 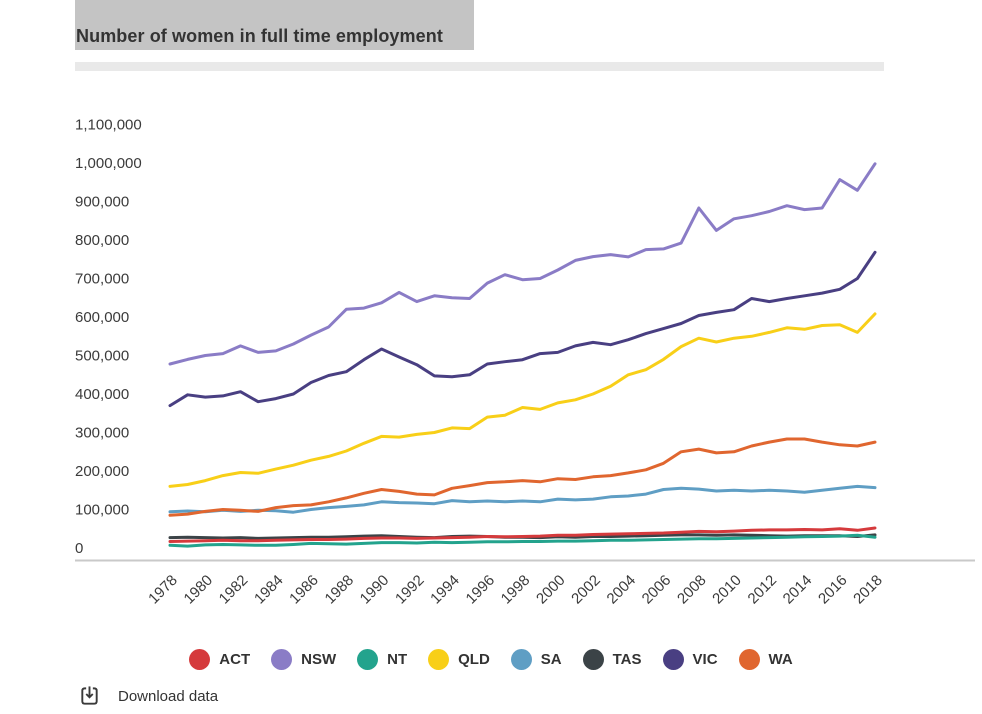 I want to click on legend-item-ACT: ACT, so click(x=220, y=659).